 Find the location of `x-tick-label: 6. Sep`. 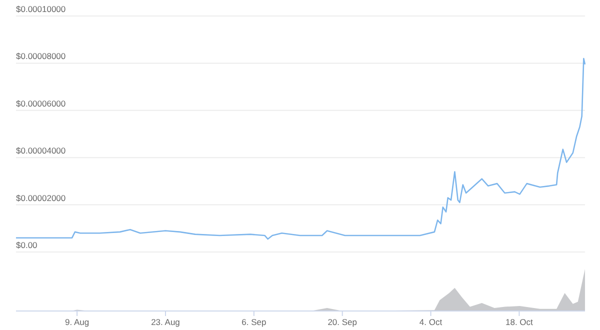

x-tick-label: 6. Sep is located at coordinates (254, 322).